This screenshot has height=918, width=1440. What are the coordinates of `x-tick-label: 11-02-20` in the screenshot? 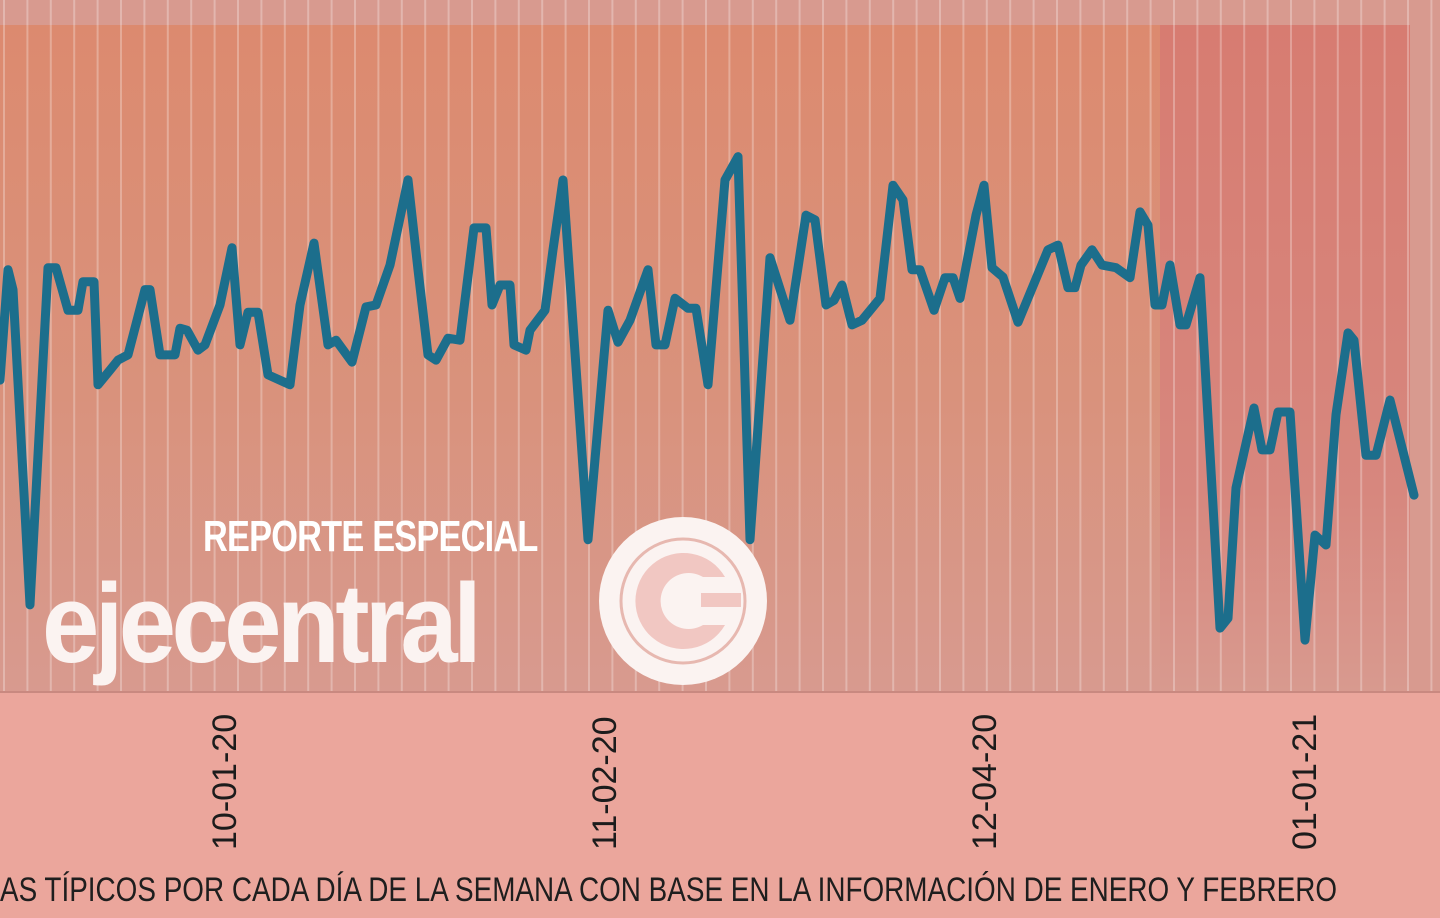 It's located at (605, 783).